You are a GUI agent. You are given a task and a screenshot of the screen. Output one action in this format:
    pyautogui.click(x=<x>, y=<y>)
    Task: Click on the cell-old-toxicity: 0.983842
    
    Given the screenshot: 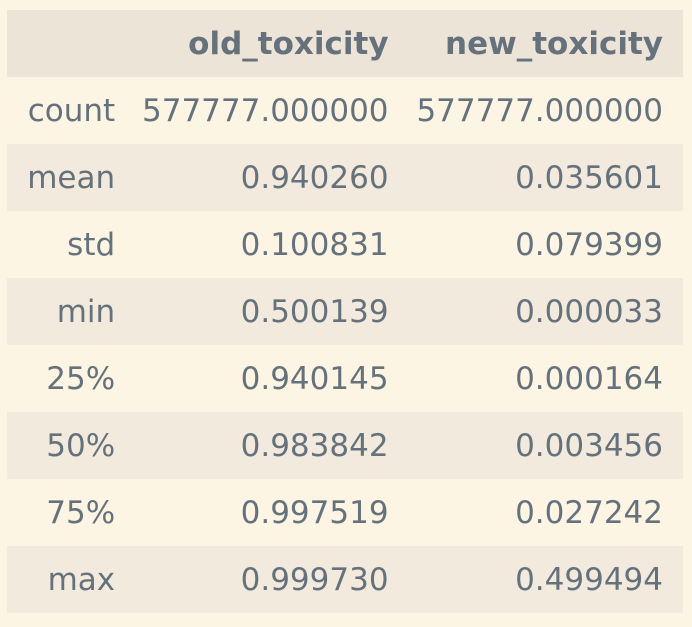 What is the action you would take?
    pyautogui.click(x=314, y=445)
    